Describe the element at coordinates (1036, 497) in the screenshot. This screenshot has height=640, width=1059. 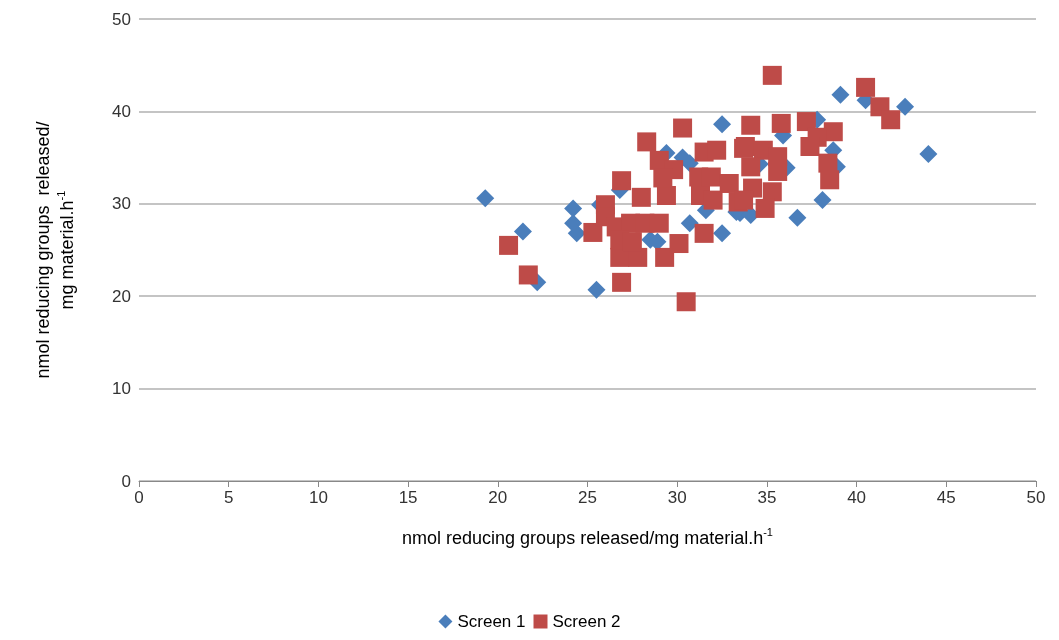
I see `x-tick-label: 50` at that location.